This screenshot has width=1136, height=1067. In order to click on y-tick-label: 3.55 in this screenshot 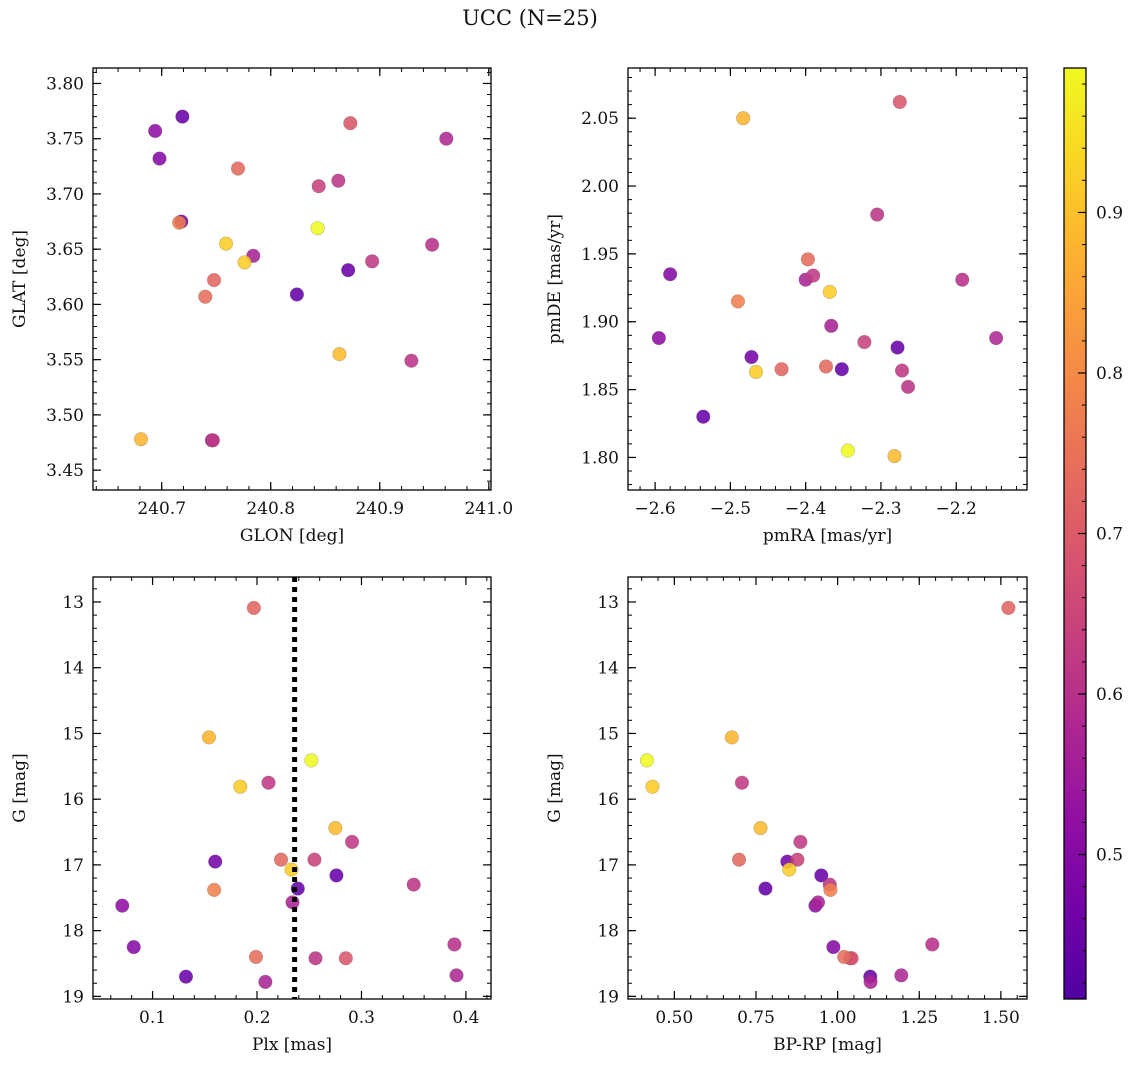, I will do `click(65, 361)`.